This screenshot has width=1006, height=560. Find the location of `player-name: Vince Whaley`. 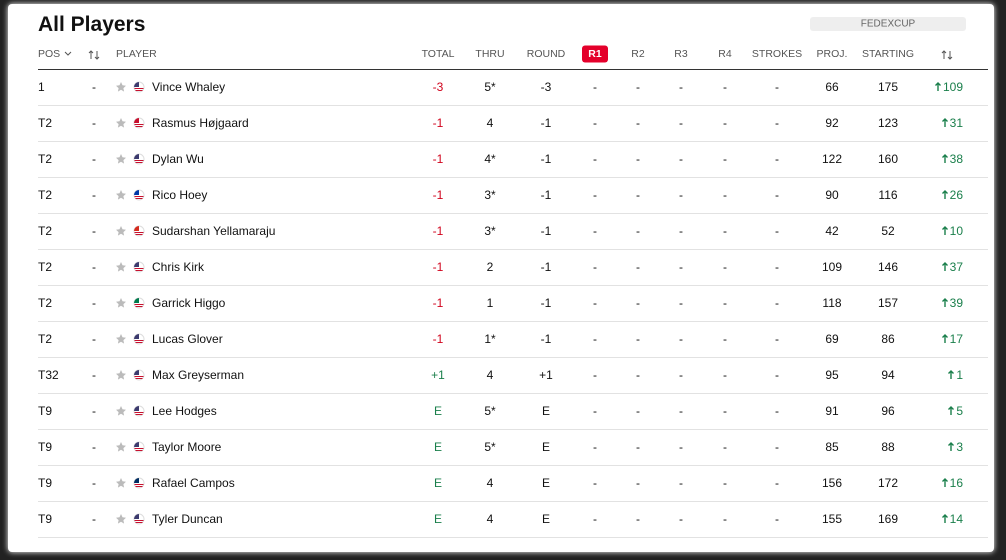

player-name: Vince Whaley is located at coordinates (189, 87).